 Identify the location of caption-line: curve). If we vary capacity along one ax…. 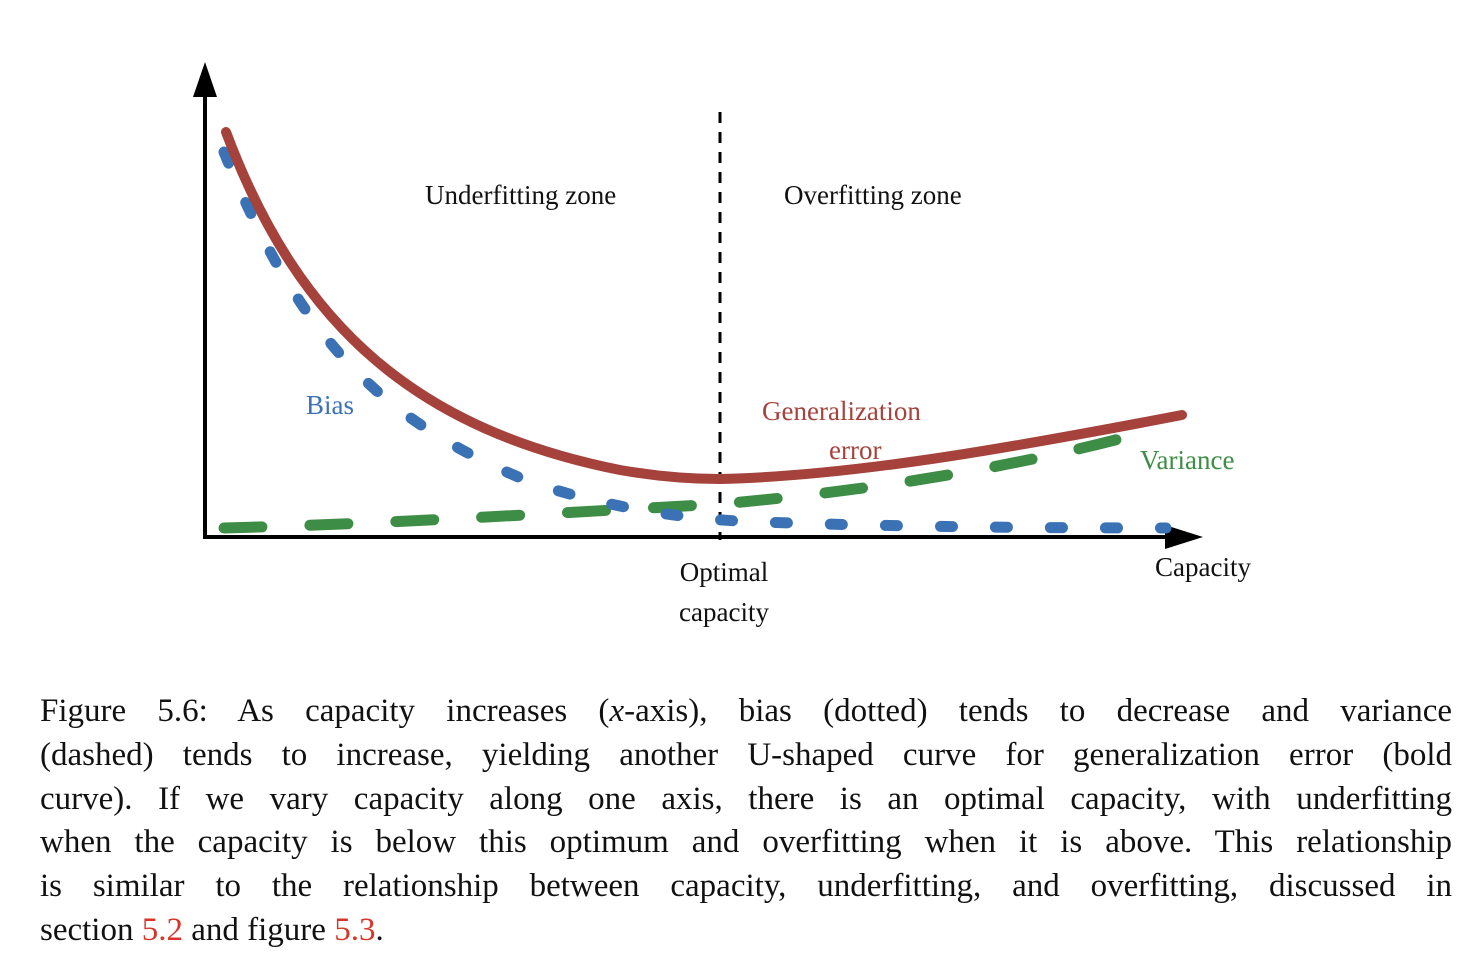
(746, 798).